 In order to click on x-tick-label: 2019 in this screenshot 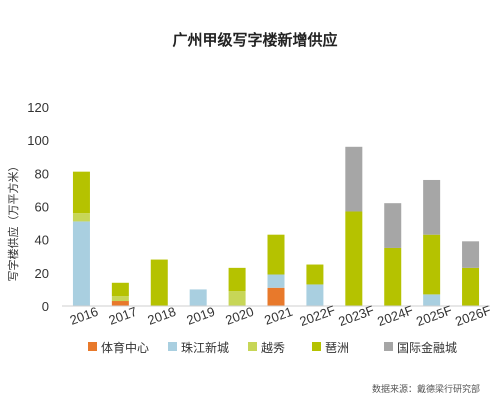, I will do `click(200, 316)`.